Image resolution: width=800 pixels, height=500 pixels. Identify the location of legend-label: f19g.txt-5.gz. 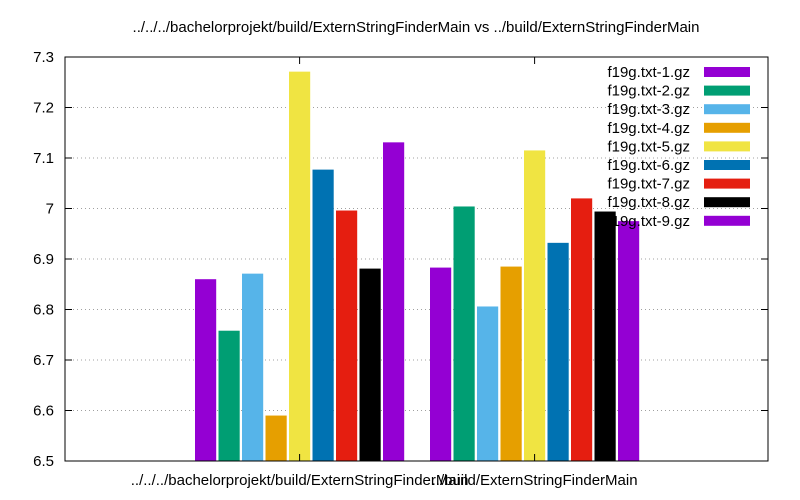
(648, 146).